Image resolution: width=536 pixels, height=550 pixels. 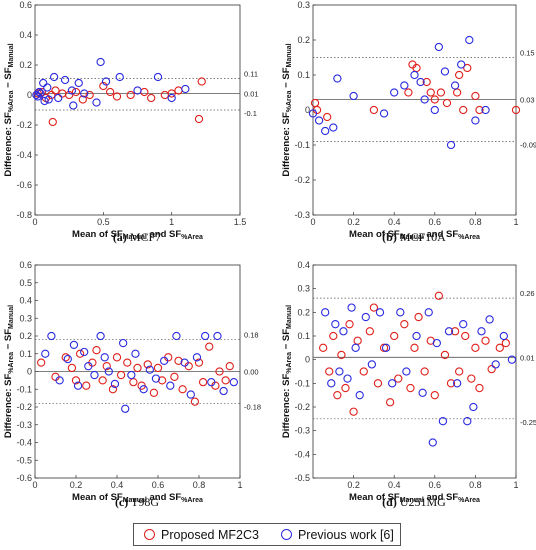 I want to click on blue-circle-marker-icon, so click(x=286, y=534).